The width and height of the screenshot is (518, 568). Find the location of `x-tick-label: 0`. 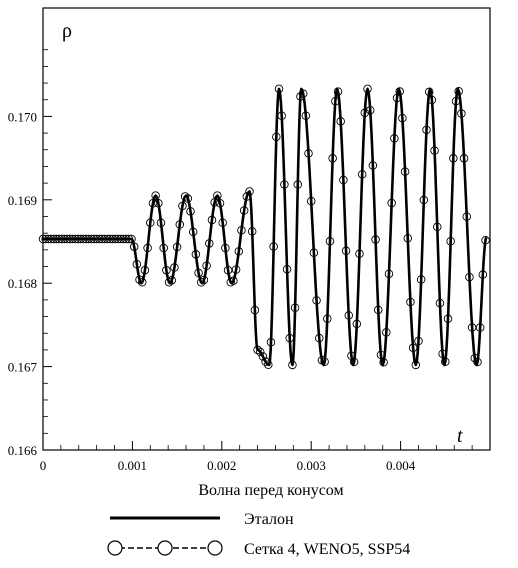

x-tick-label: 0 is located at coordinates (43, 465).